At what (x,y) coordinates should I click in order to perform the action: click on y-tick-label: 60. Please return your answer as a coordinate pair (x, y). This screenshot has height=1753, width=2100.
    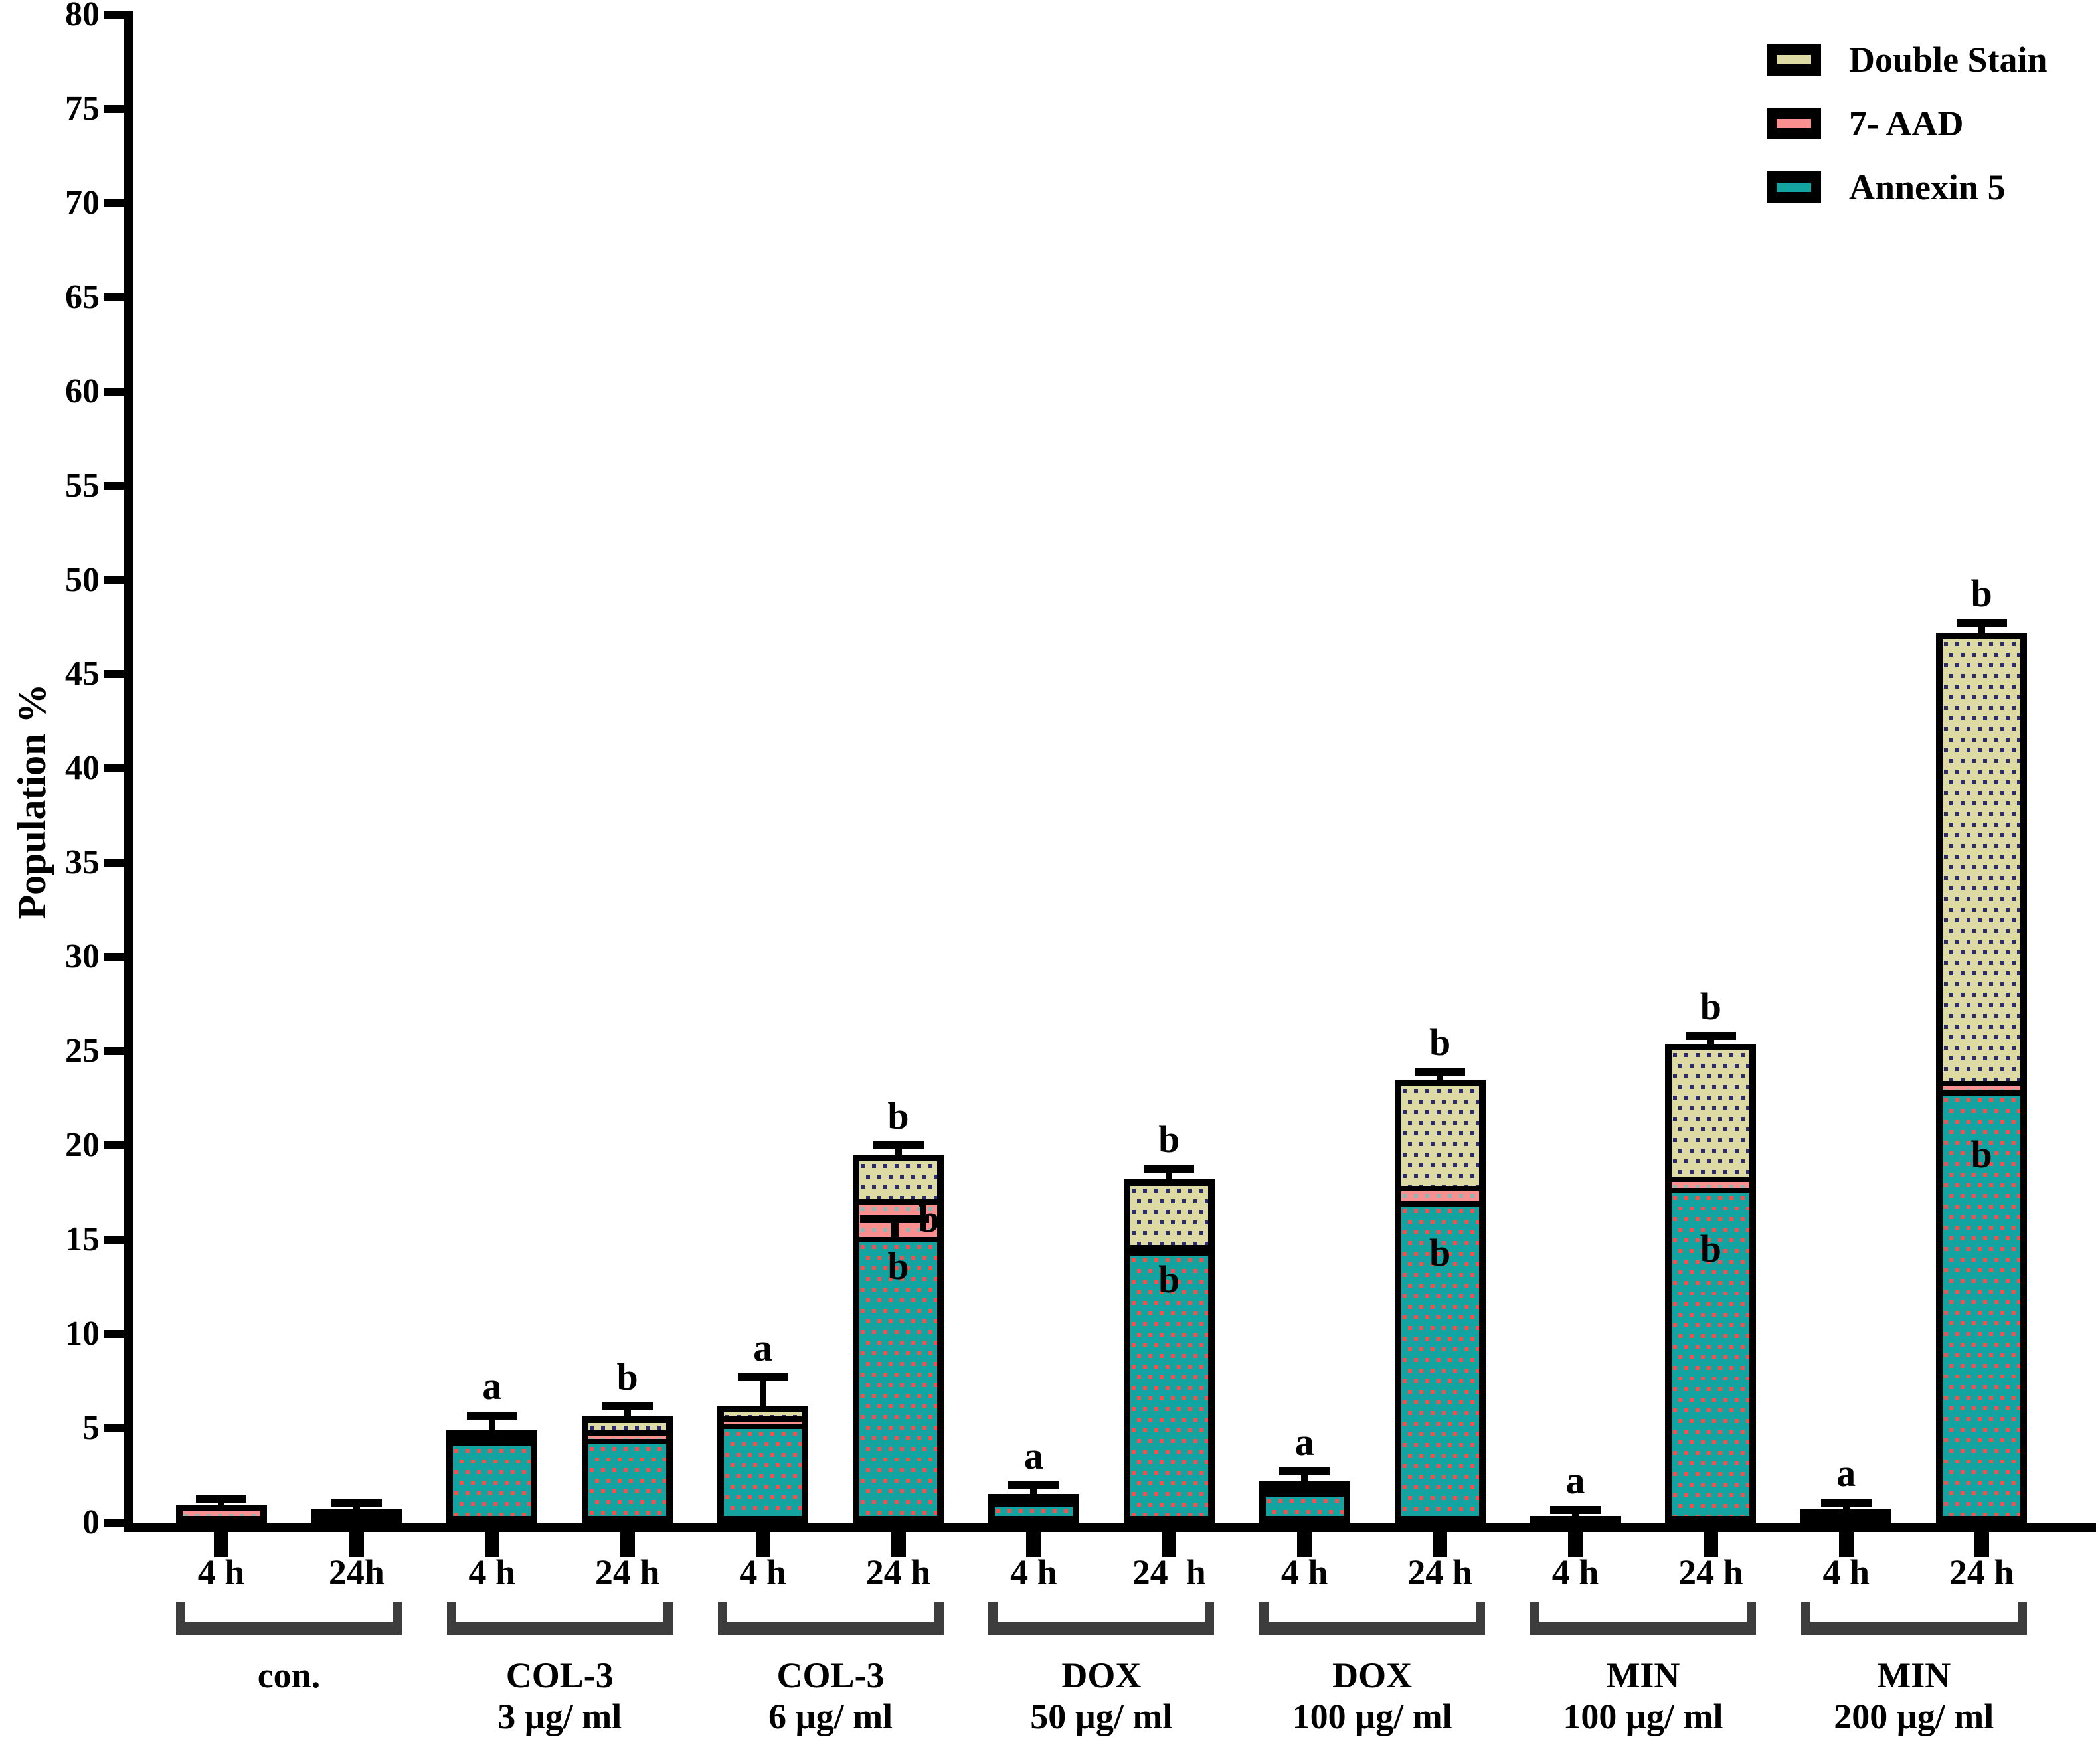
    Looking at the image, I should click on (83, 391).